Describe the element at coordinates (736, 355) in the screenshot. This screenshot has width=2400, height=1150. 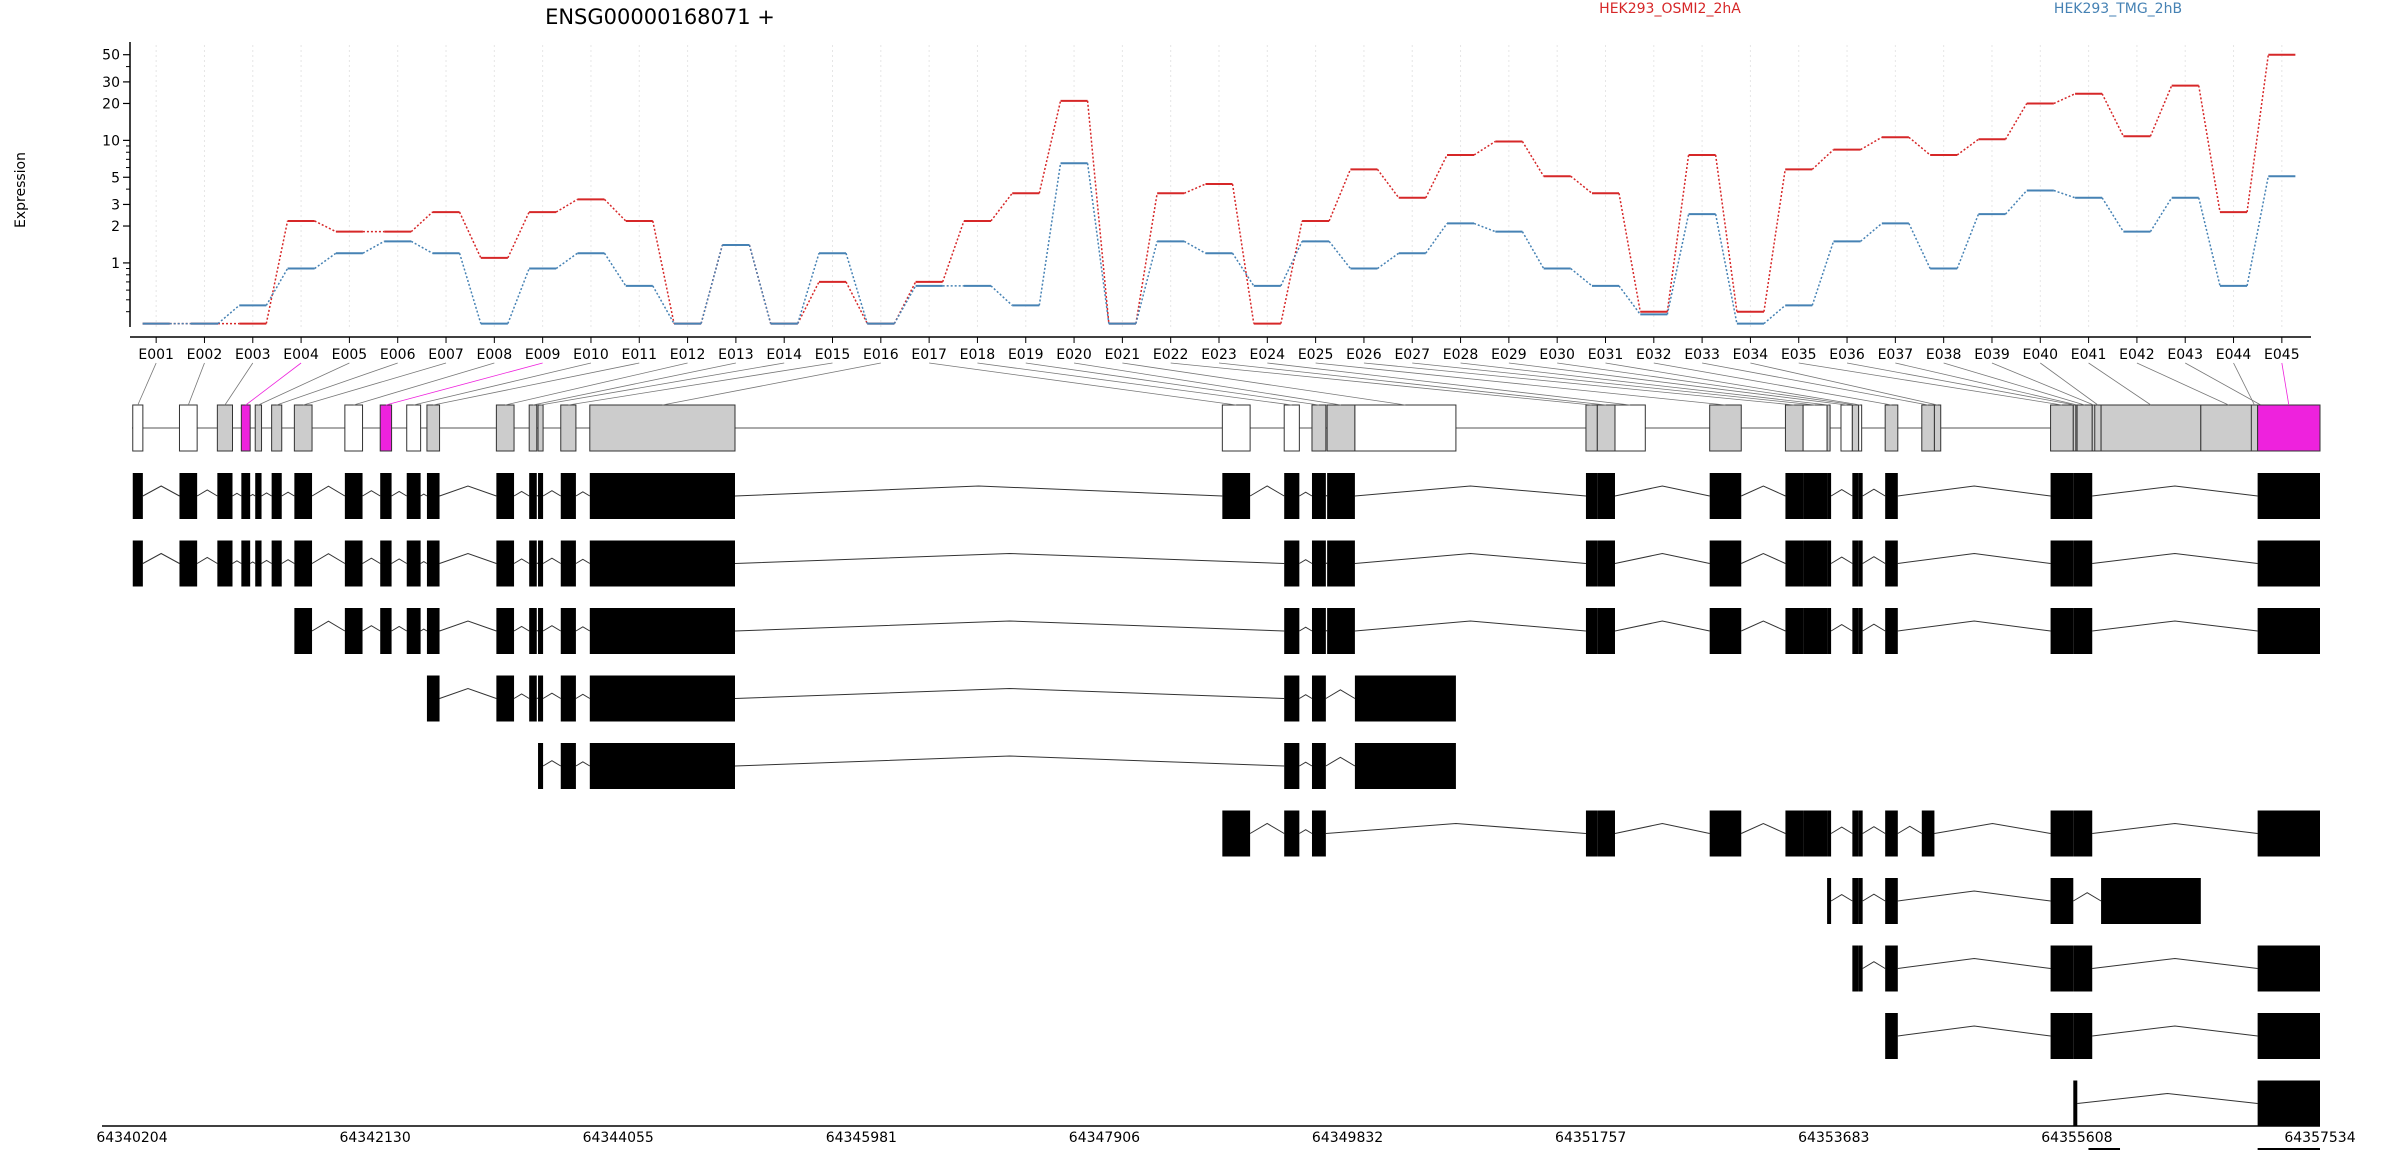
I see `x-tick-label: E013` at that location.